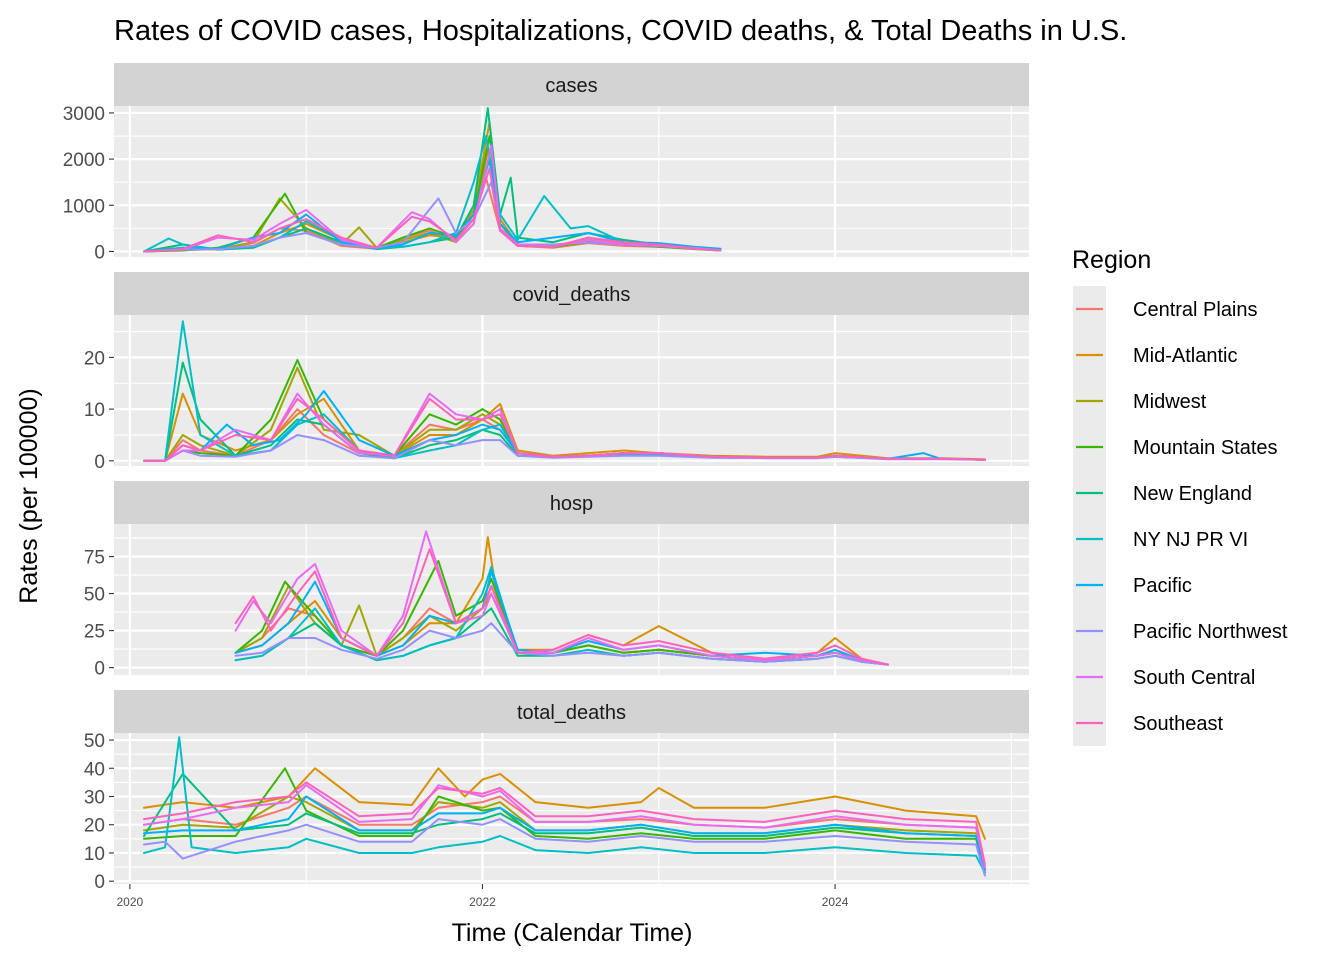 The image size is (1344, 960). I want to click on series-line-mid-atlantic, so click(564, 803).